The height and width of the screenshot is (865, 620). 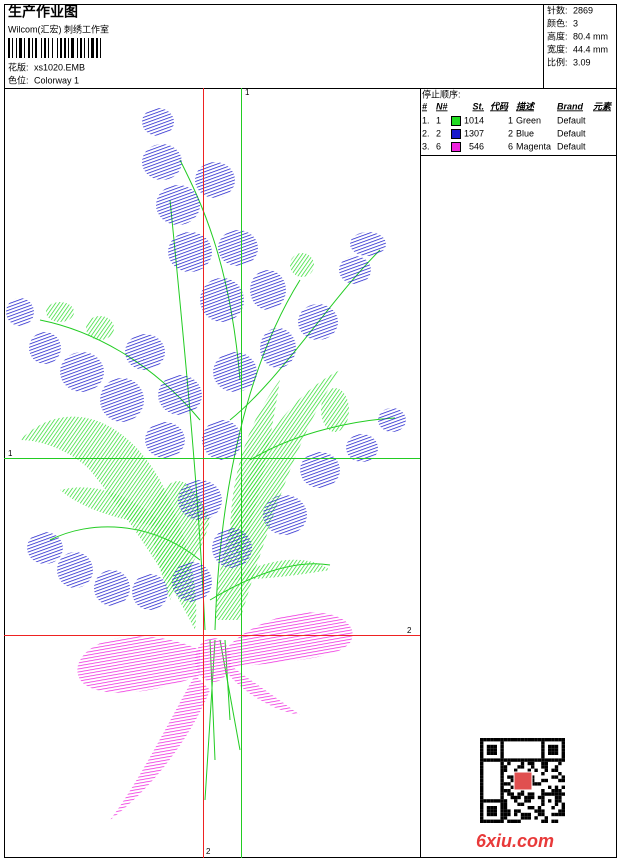 What do you see at coordinates (583, 10) in the screenshot?
I see `stat-value: 2869` at bounding box center [583, 10].